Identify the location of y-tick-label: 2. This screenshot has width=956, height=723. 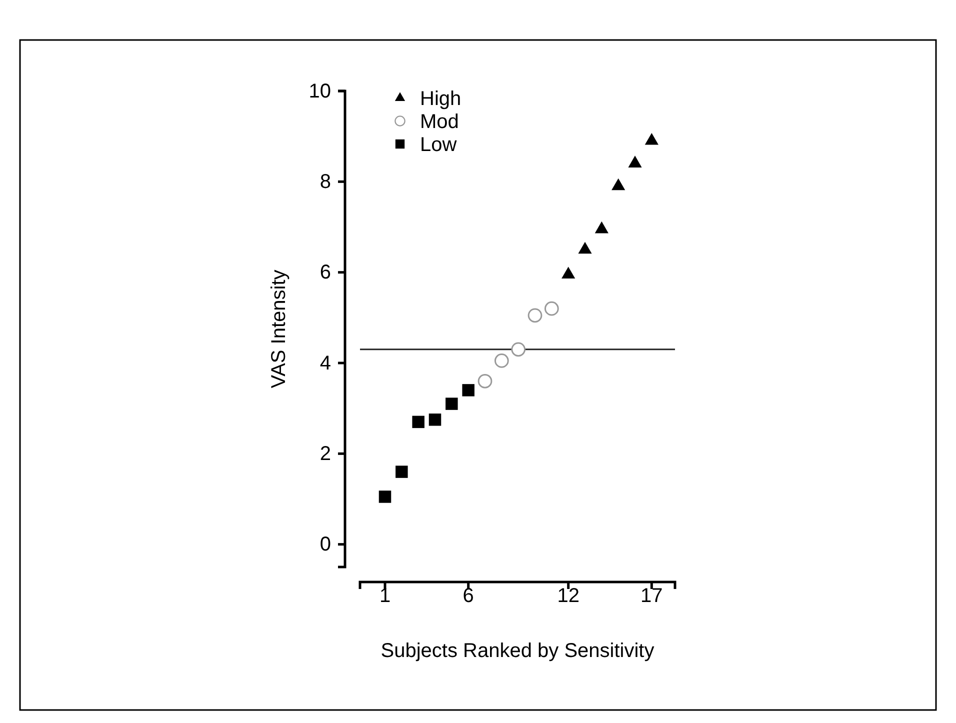
(325, 454).